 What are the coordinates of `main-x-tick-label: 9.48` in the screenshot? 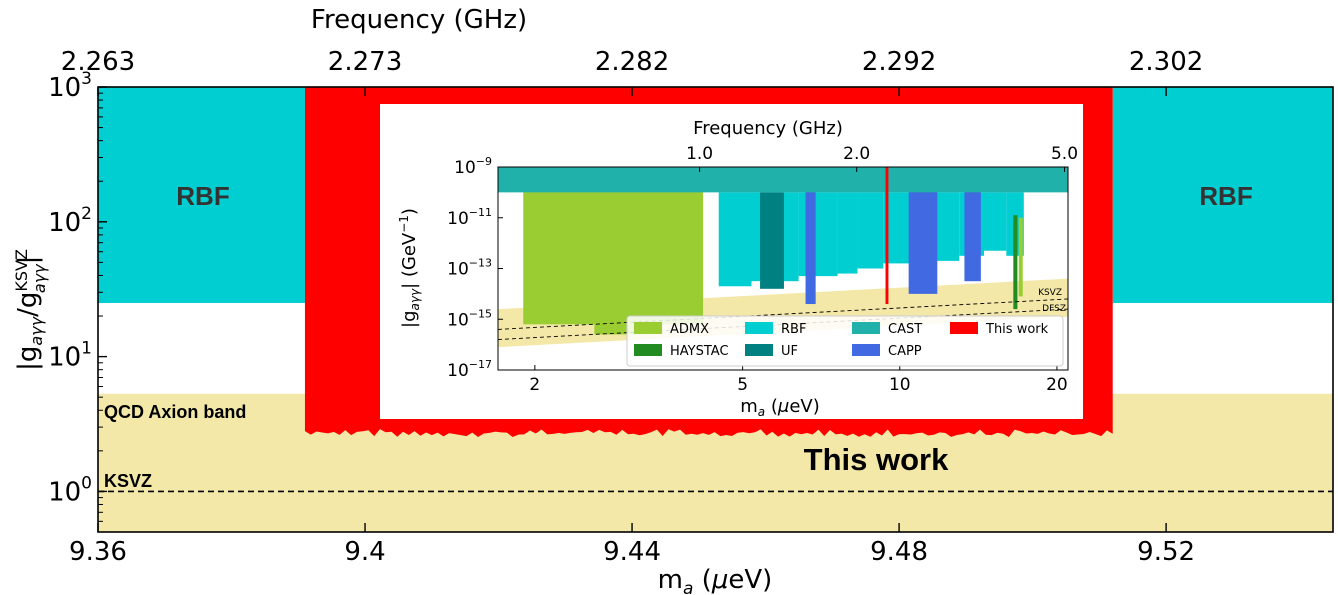 It's located at (899, 552).